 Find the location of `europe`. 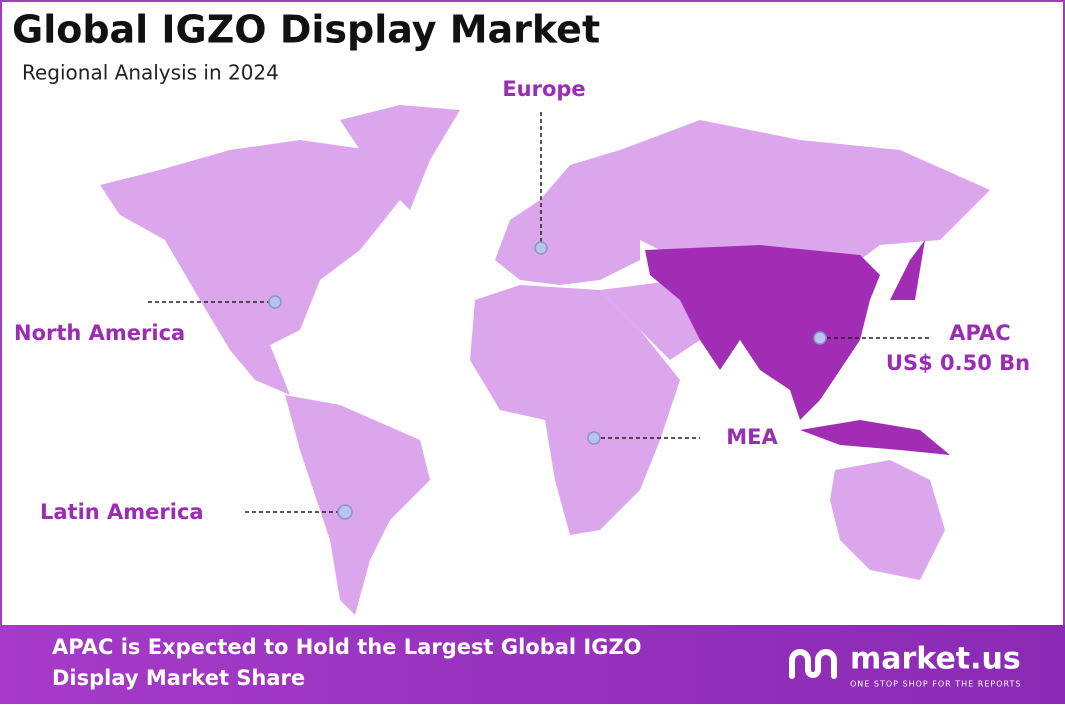

europe is located at coordinates (567, 217).